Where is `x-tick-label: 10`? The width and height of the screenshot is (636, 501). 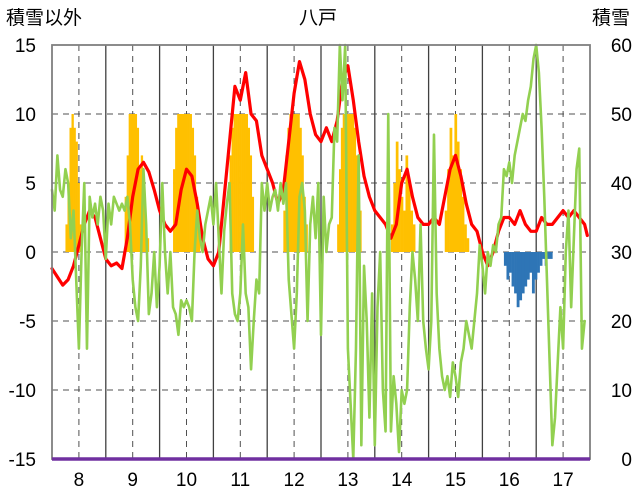
x-tick-label: 10 is located at coordinates (186, 480).